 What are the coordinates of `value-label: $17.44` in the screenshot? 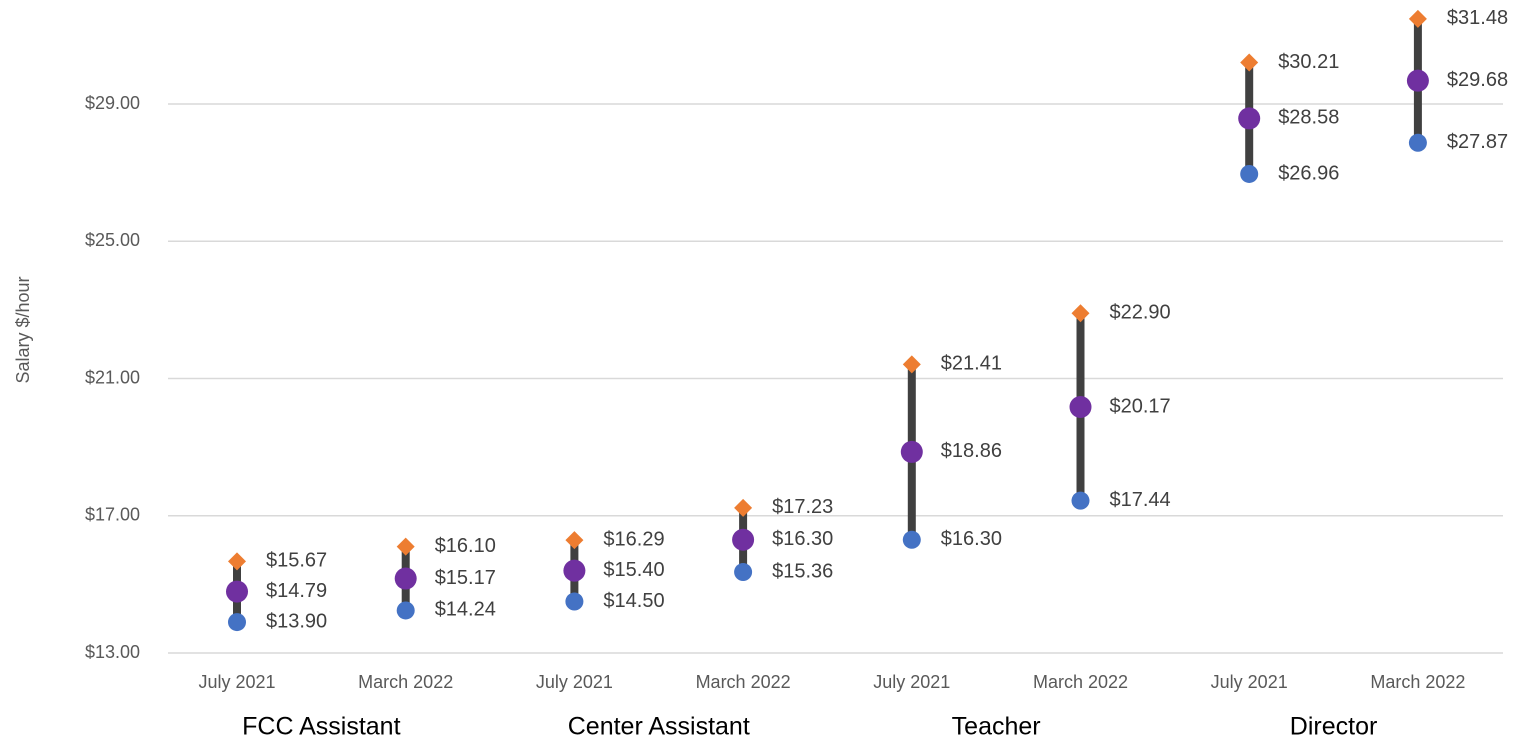 It's located at (1140, 500).